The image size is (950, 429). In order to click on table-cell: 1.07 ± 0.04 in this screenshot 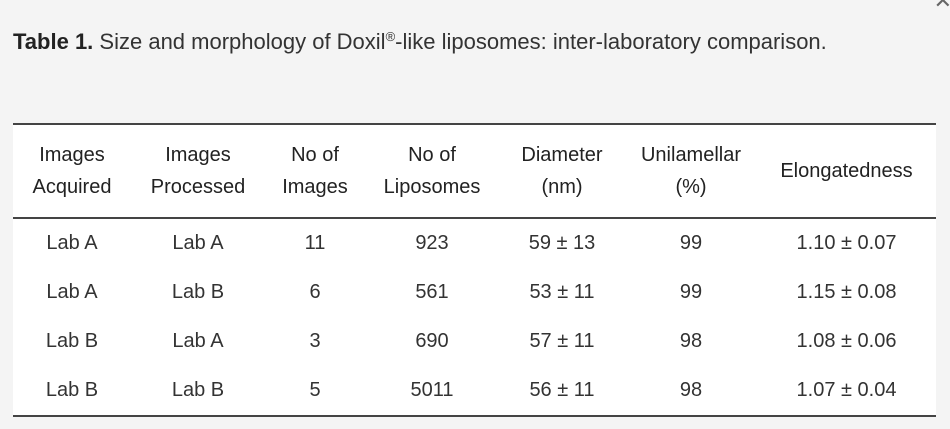, I will do `click(846, 390)`.